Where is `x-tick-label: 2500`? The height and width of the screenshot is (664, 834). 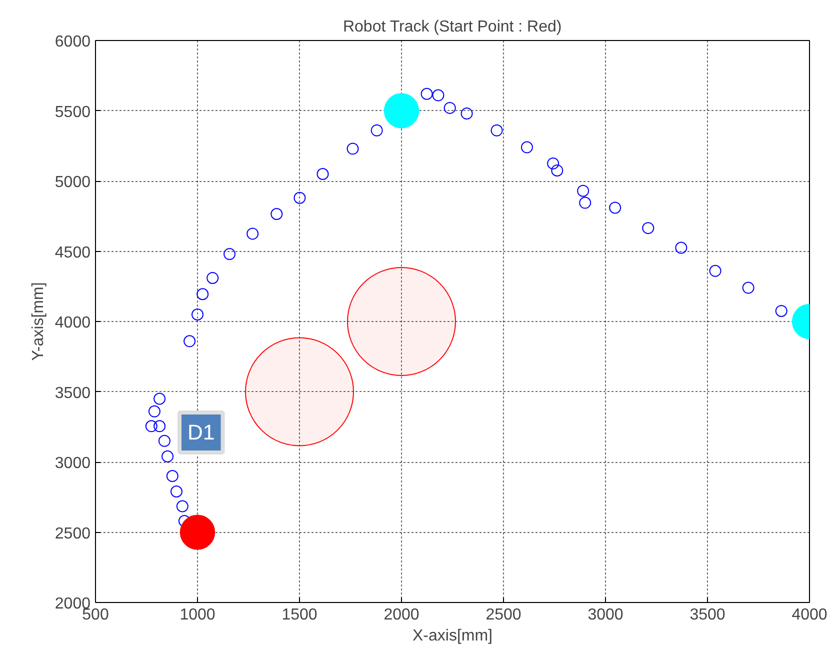
x-tick-label: 2500 is located at coordinates (504, 615).